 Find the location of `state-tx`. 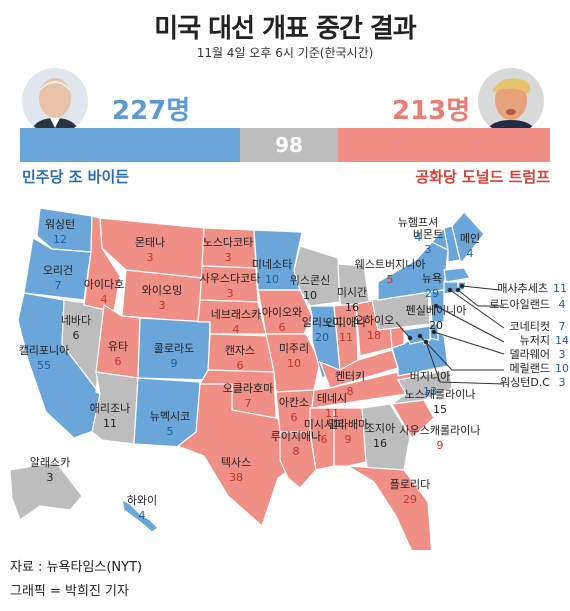

state-tx is located at coordinates (240, 455).